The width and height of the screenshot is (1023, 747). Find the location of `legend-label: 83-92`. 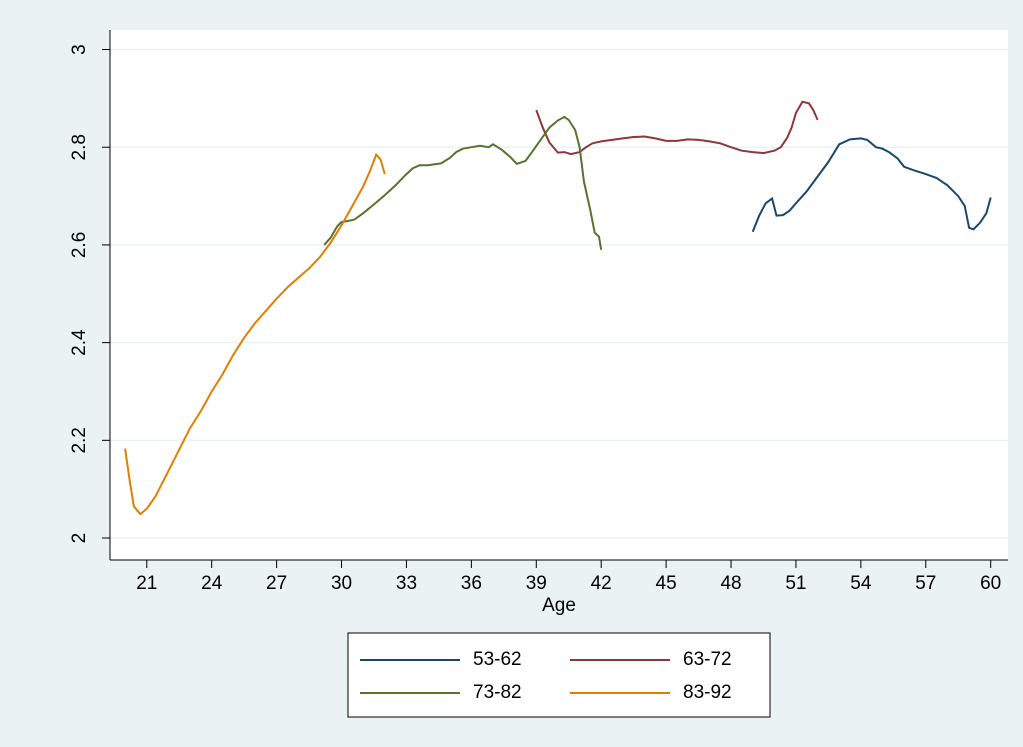

legend-label: 83-92 is located at coordinates (707, 692).